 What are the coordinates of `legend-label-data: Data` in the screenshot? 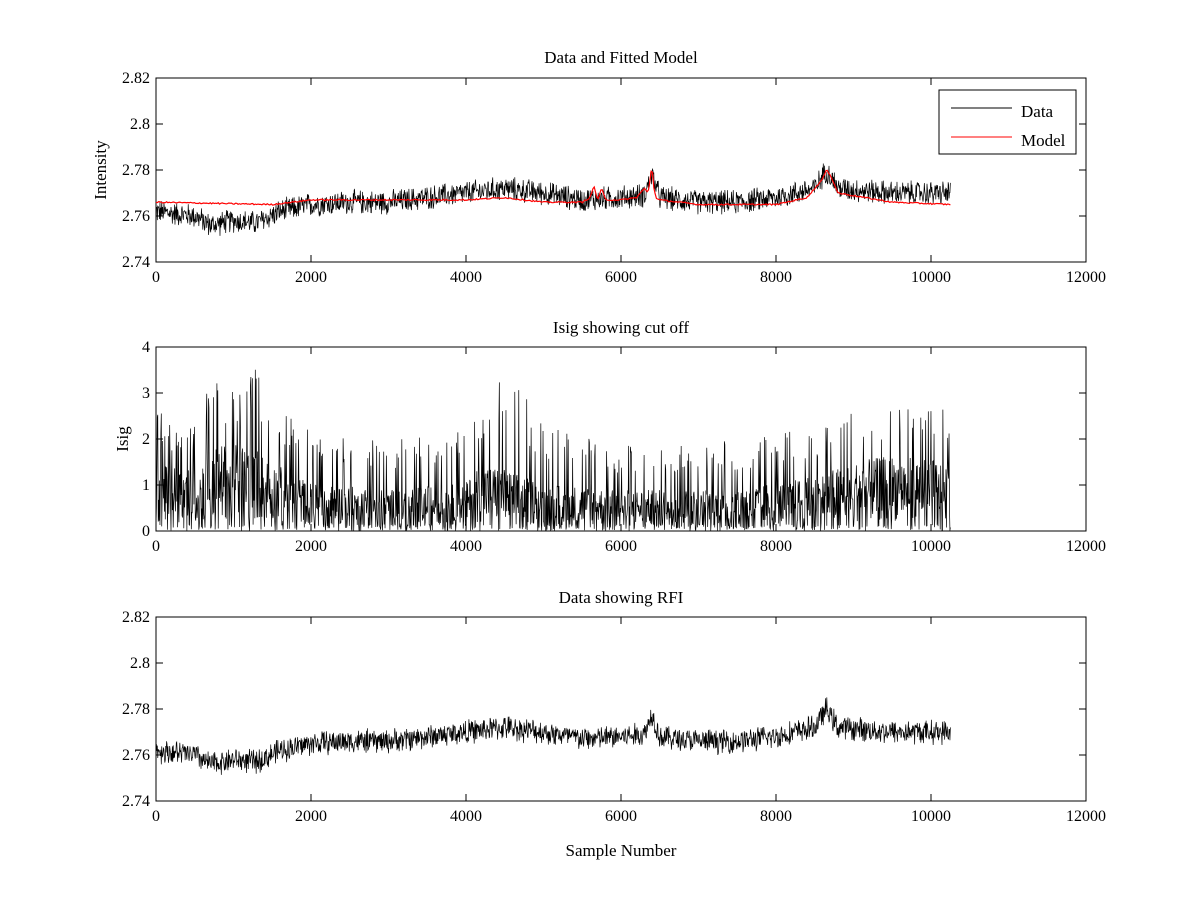 It's located at (1037, 111).